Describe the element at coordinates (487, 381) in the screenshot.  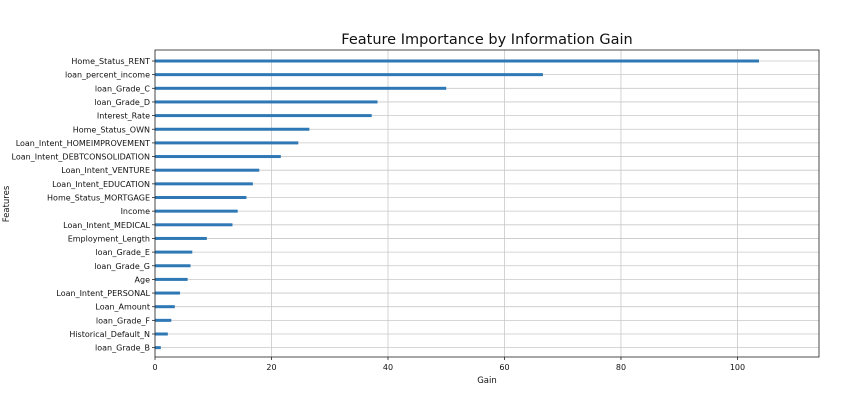
I see `x-axis-label: Gain` at that location.